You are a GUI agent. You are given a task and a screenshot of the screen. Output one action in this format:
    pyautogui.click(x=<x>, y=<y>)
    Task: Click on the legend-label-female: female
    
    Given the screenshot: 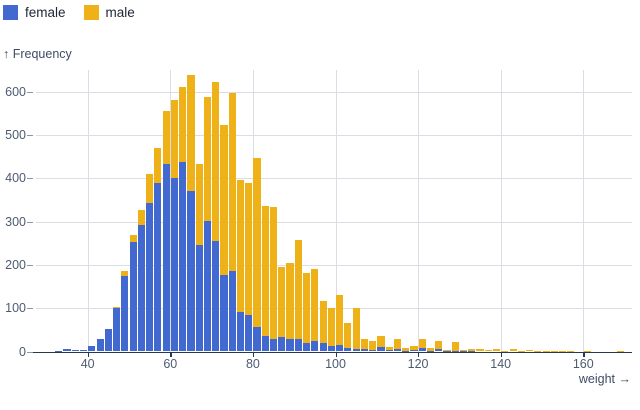 What is the action you would take?
    pyautogui.click(x=45, y=12)
    